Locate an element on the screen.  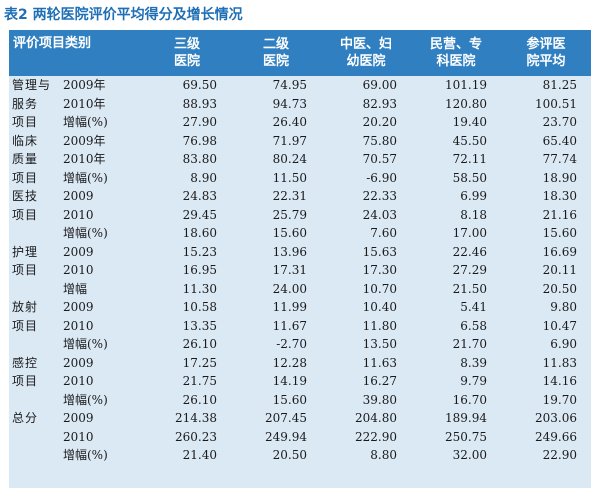
header-text: 科医院 is located at coordinates (456, 61).